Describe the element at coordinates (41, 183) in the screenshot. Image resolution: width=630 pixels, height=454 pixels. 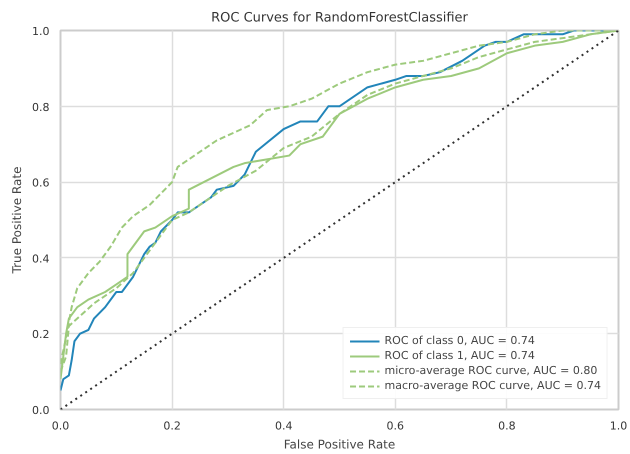
I see `y-tick-label: 0.6` at that location.